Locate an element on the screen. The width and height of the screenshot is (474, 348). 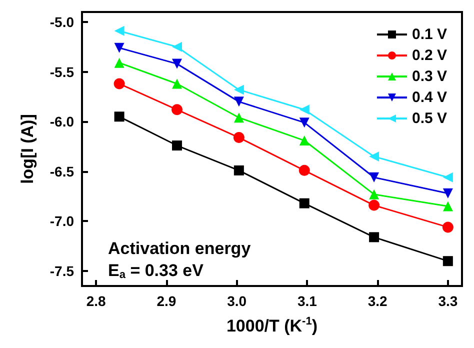
x-tick-label: 3.3 is located at coordinates (448, 301).